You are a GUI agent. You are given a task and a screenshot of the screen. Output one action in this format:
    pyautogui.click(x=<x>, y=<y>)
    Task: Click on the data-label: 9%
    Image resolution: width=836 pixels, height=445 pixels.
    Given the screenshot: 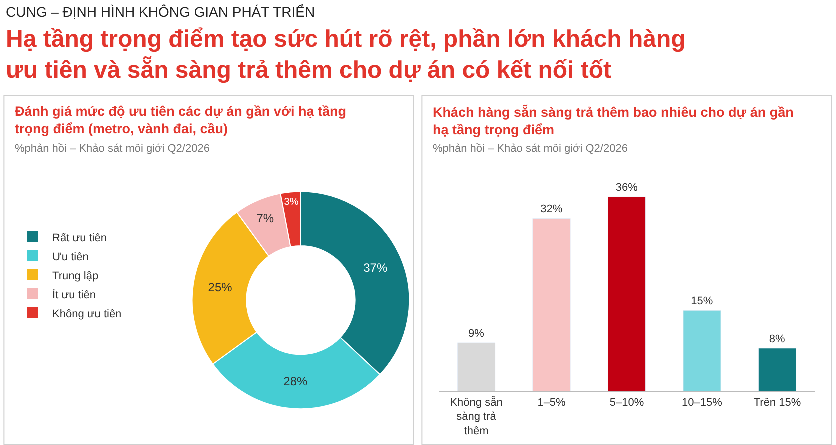 What is the action you would take?
    pyautogui.click(x=476, y=334)
    